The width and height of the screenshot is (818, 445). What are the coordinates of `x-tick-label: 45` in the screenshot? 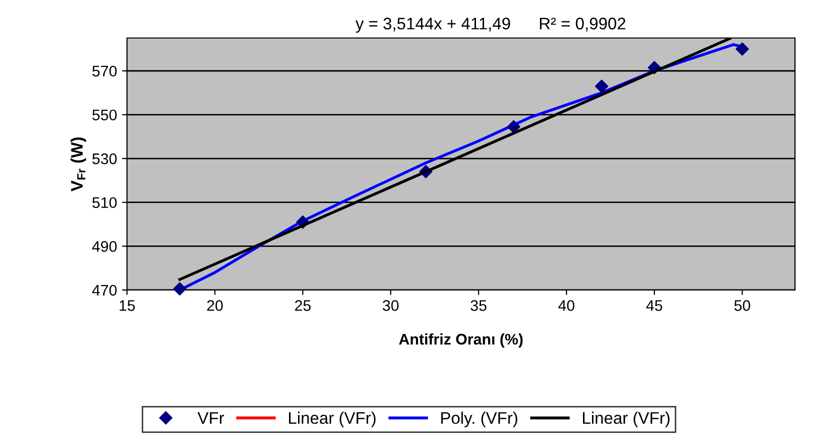 It's located at (654, 305).